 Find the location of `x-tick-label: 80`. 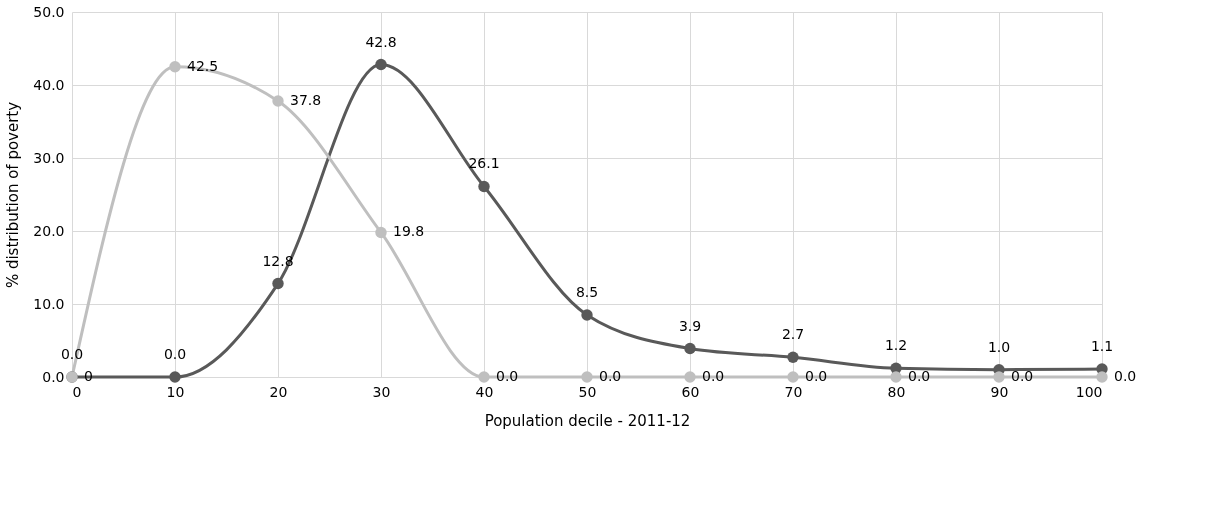

x-tick-label: 80 is located at coordinates (896, 391).